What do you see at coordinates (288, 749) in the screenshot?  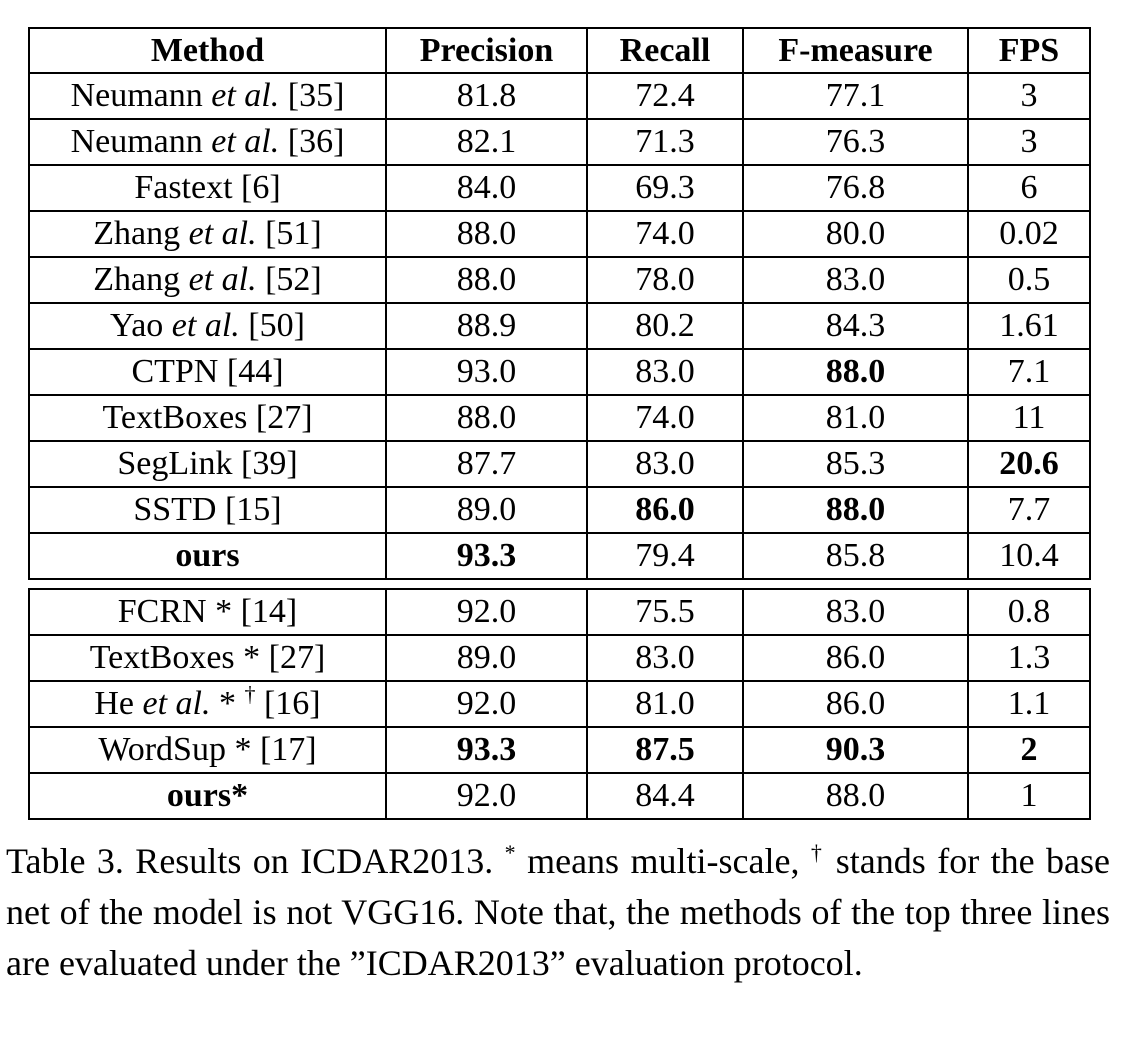 I see `method-ref: [17]` at bounding box center [288, 749].